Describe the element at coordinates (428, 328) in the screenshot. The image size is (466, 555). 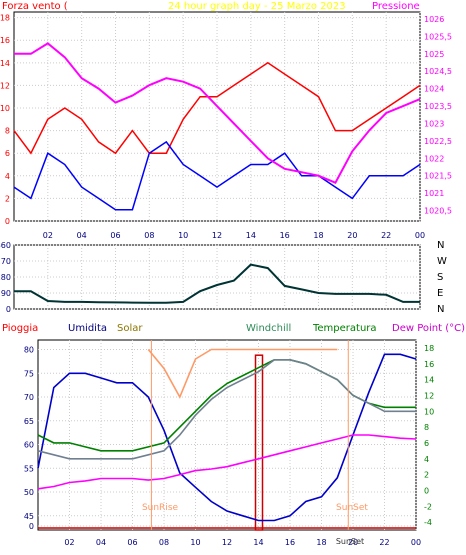
I see `header-dew-point: Dew Point (°C)` at that location.